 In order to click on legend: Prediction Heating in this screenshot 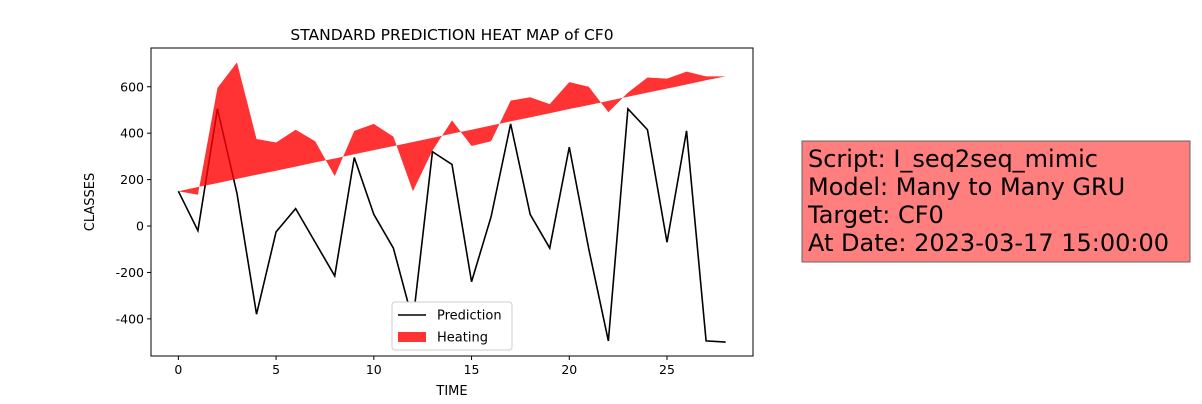, I will do `click(452, 326)`.